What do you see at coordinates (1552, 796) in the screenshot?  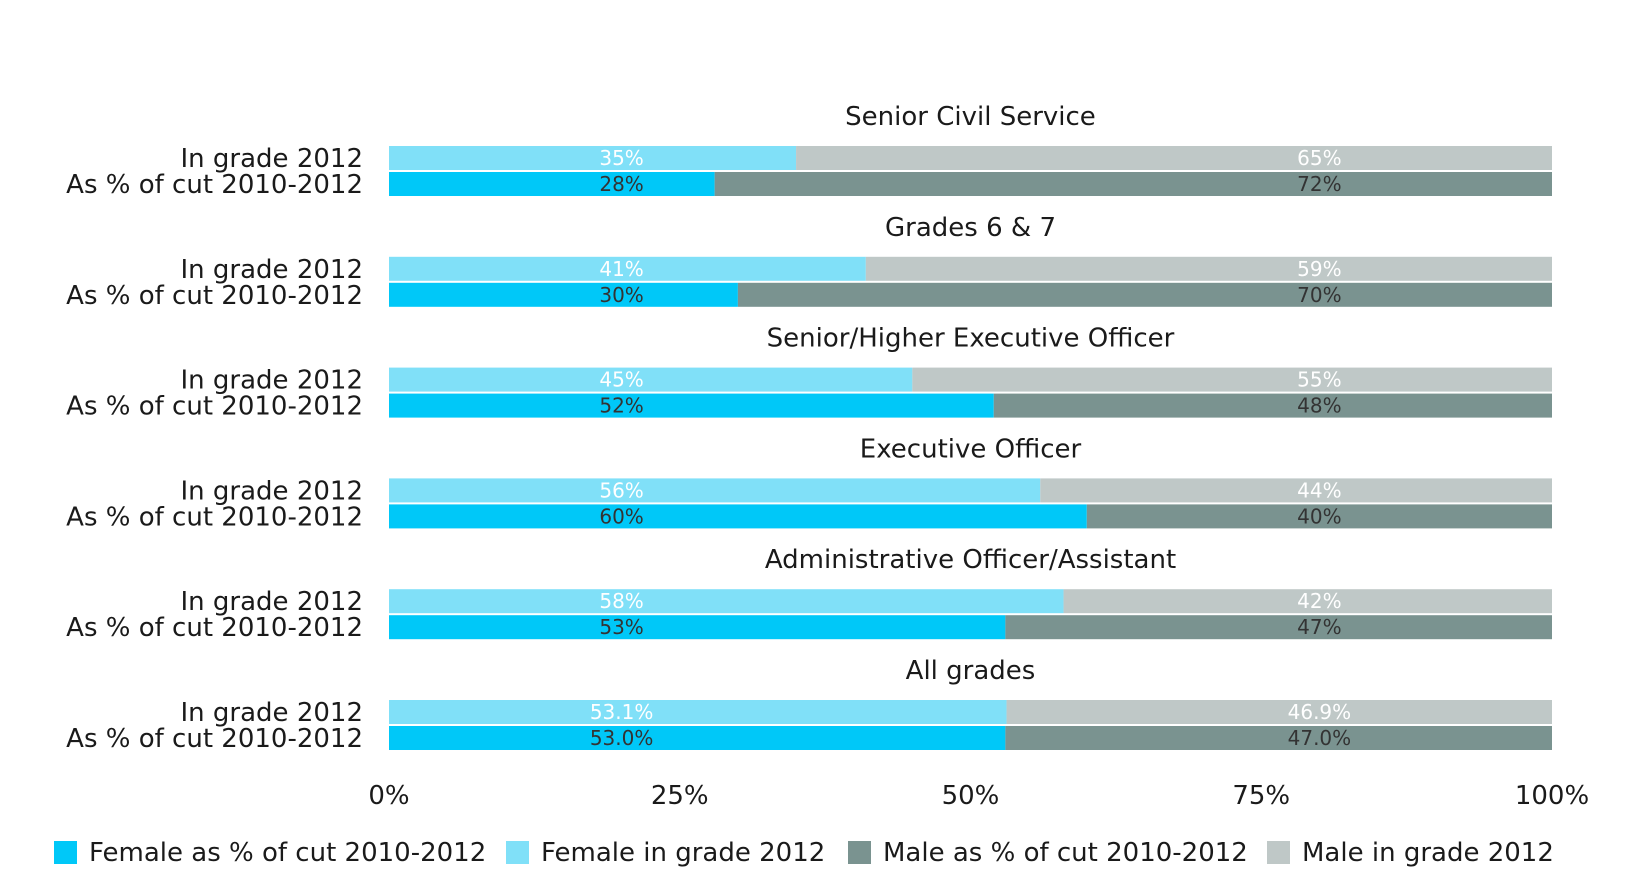 I see `x-tick-label: 100%` at bounding box center [1552, 796].